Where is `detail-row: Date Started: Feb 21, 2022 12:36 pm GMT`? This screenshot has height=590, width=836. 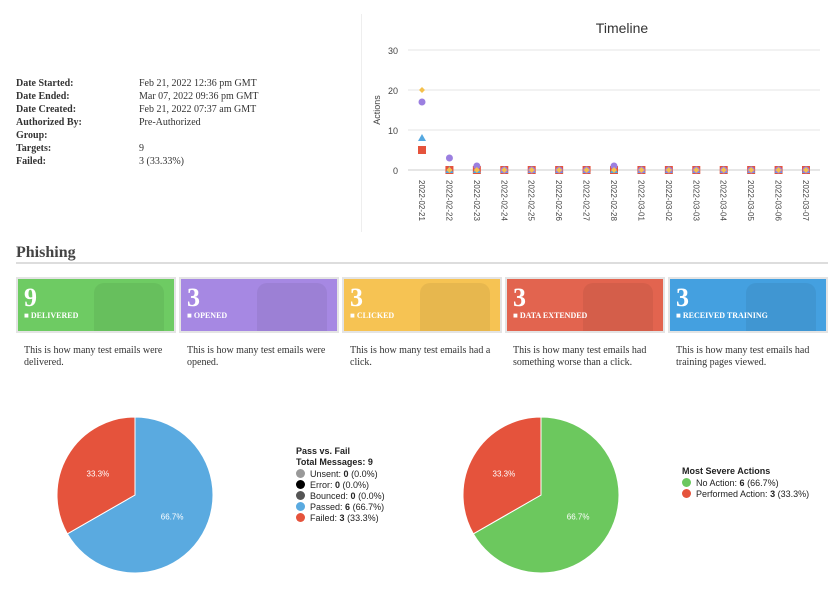
detail-row: Date Started: Feb 21, 2022 12:36 pm GMT is located at coordinates (137, 83).